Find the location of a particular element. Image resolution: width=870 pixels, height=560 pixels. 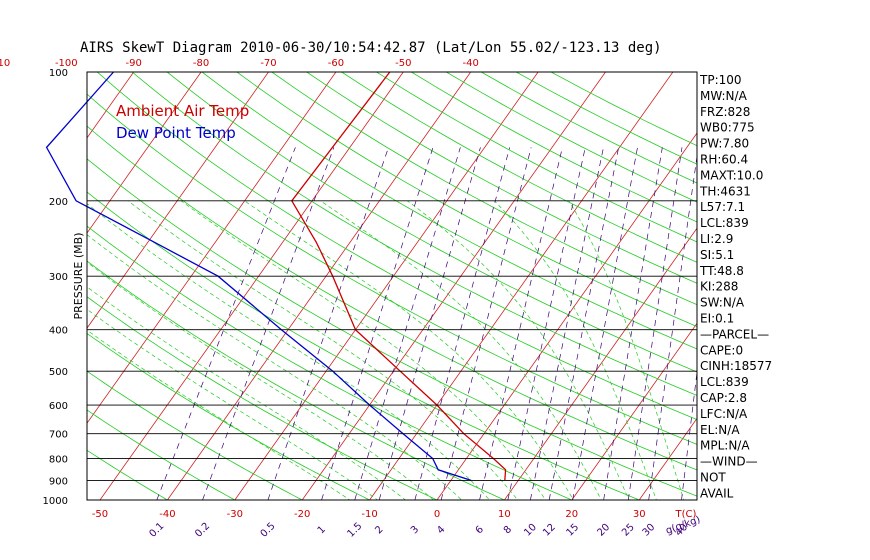

index-line: MW:N/A is located at coordinates (724, 96).